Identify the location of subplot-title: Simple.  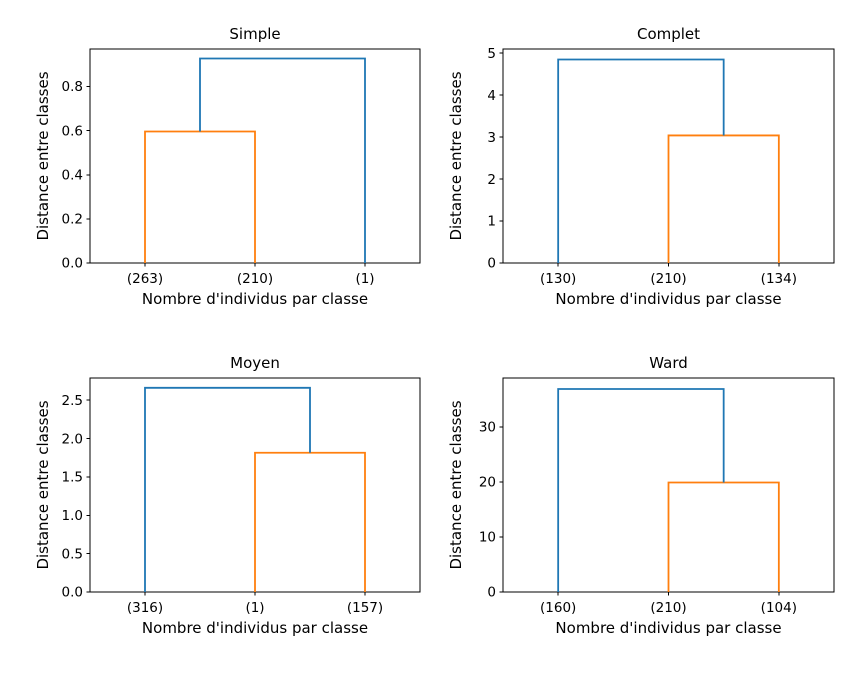
(254, 34).